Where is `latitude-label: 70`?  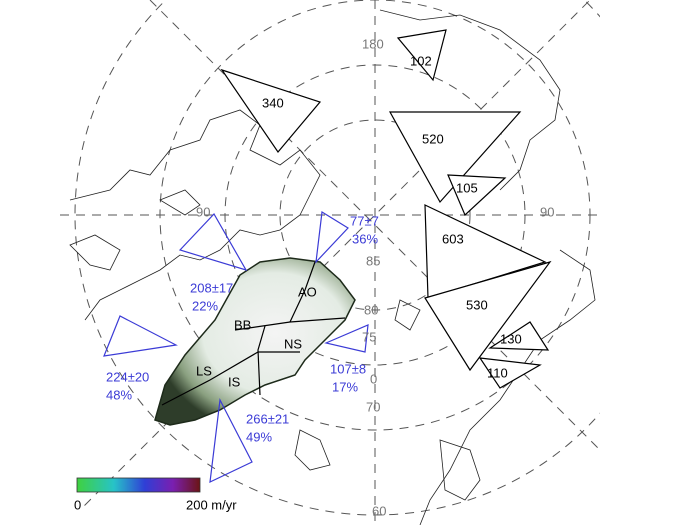
latitude-label: 70 is located at coordinates (373, 406).